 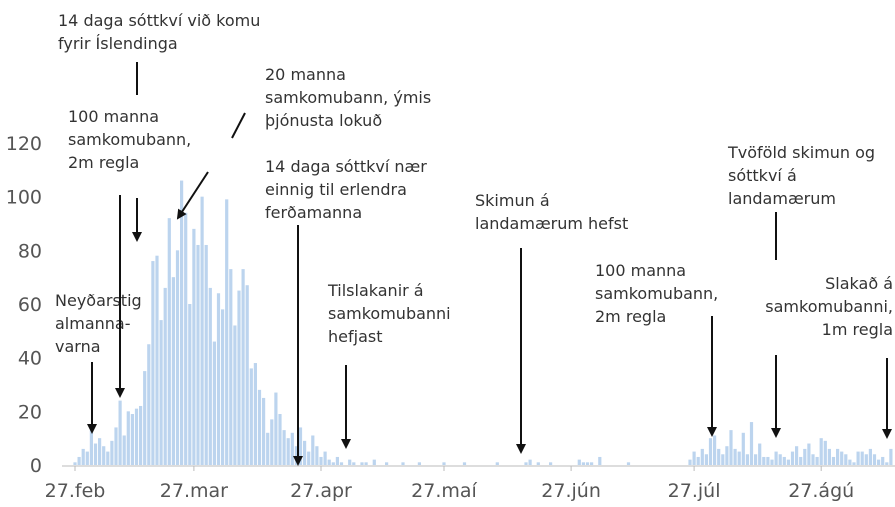 What do you see at coordinates (801, 152) in the screenshot?
I see `annotation: Tvöföld skimun og` at bounding box center [801, 152].